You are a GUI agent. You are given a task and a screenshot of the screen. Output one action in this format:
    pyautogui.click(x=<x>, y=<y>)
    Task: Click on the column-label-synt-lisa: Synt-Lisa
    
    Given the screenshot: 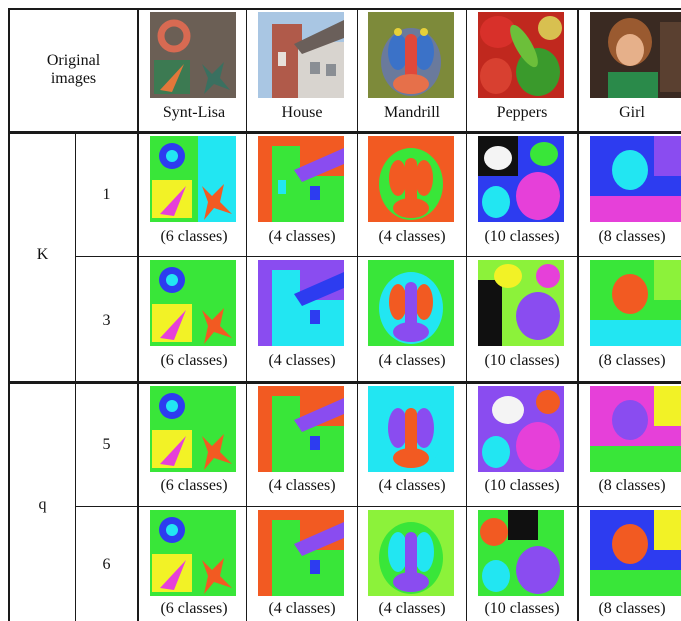 What is the action you would take?
    pyautogui.click(x=194, y=112)
    